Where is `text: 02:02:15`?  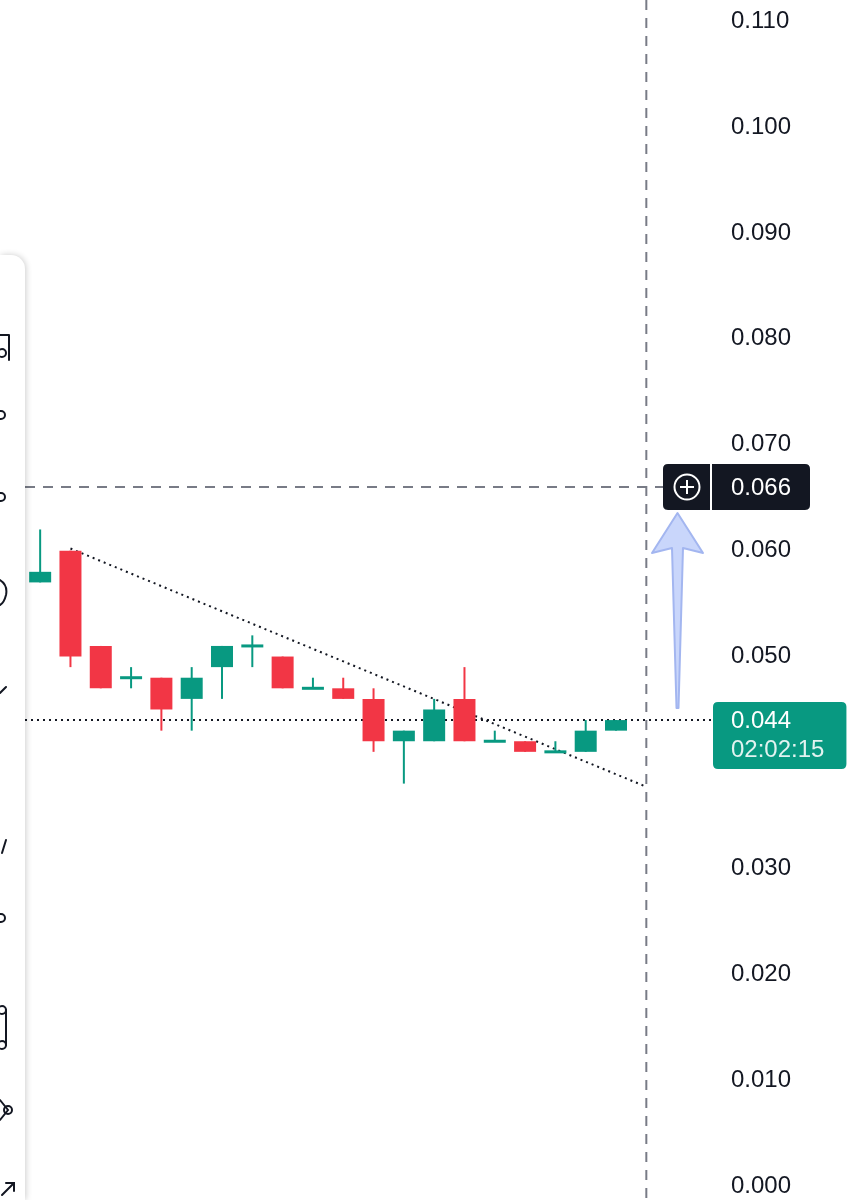 text: 02:02:15 is located at coordinates (778, 748).